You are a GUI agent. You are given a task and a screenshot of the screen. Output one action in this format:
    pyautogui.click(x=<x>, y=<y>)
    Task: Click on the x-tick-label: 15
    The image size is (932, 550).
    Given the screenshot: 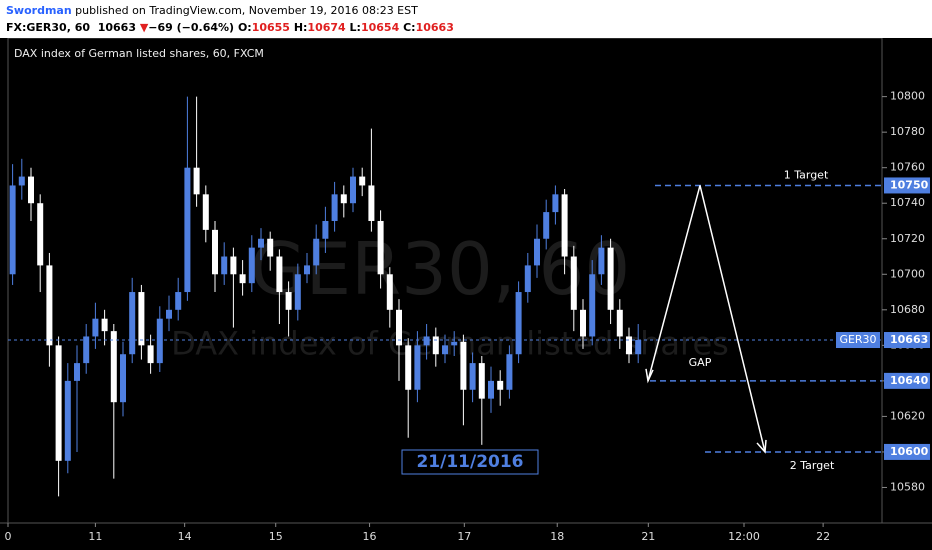 What is the action you would take?
    pyautogui.click(x=276, y=536)
    